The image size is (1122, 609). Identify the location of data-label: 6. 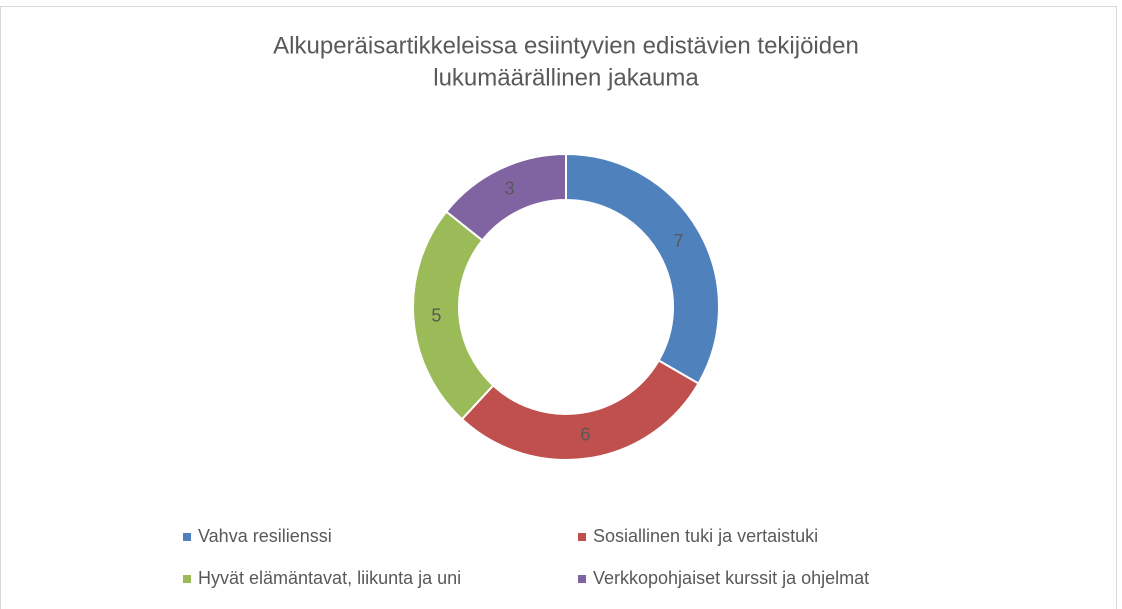
(585, 434).